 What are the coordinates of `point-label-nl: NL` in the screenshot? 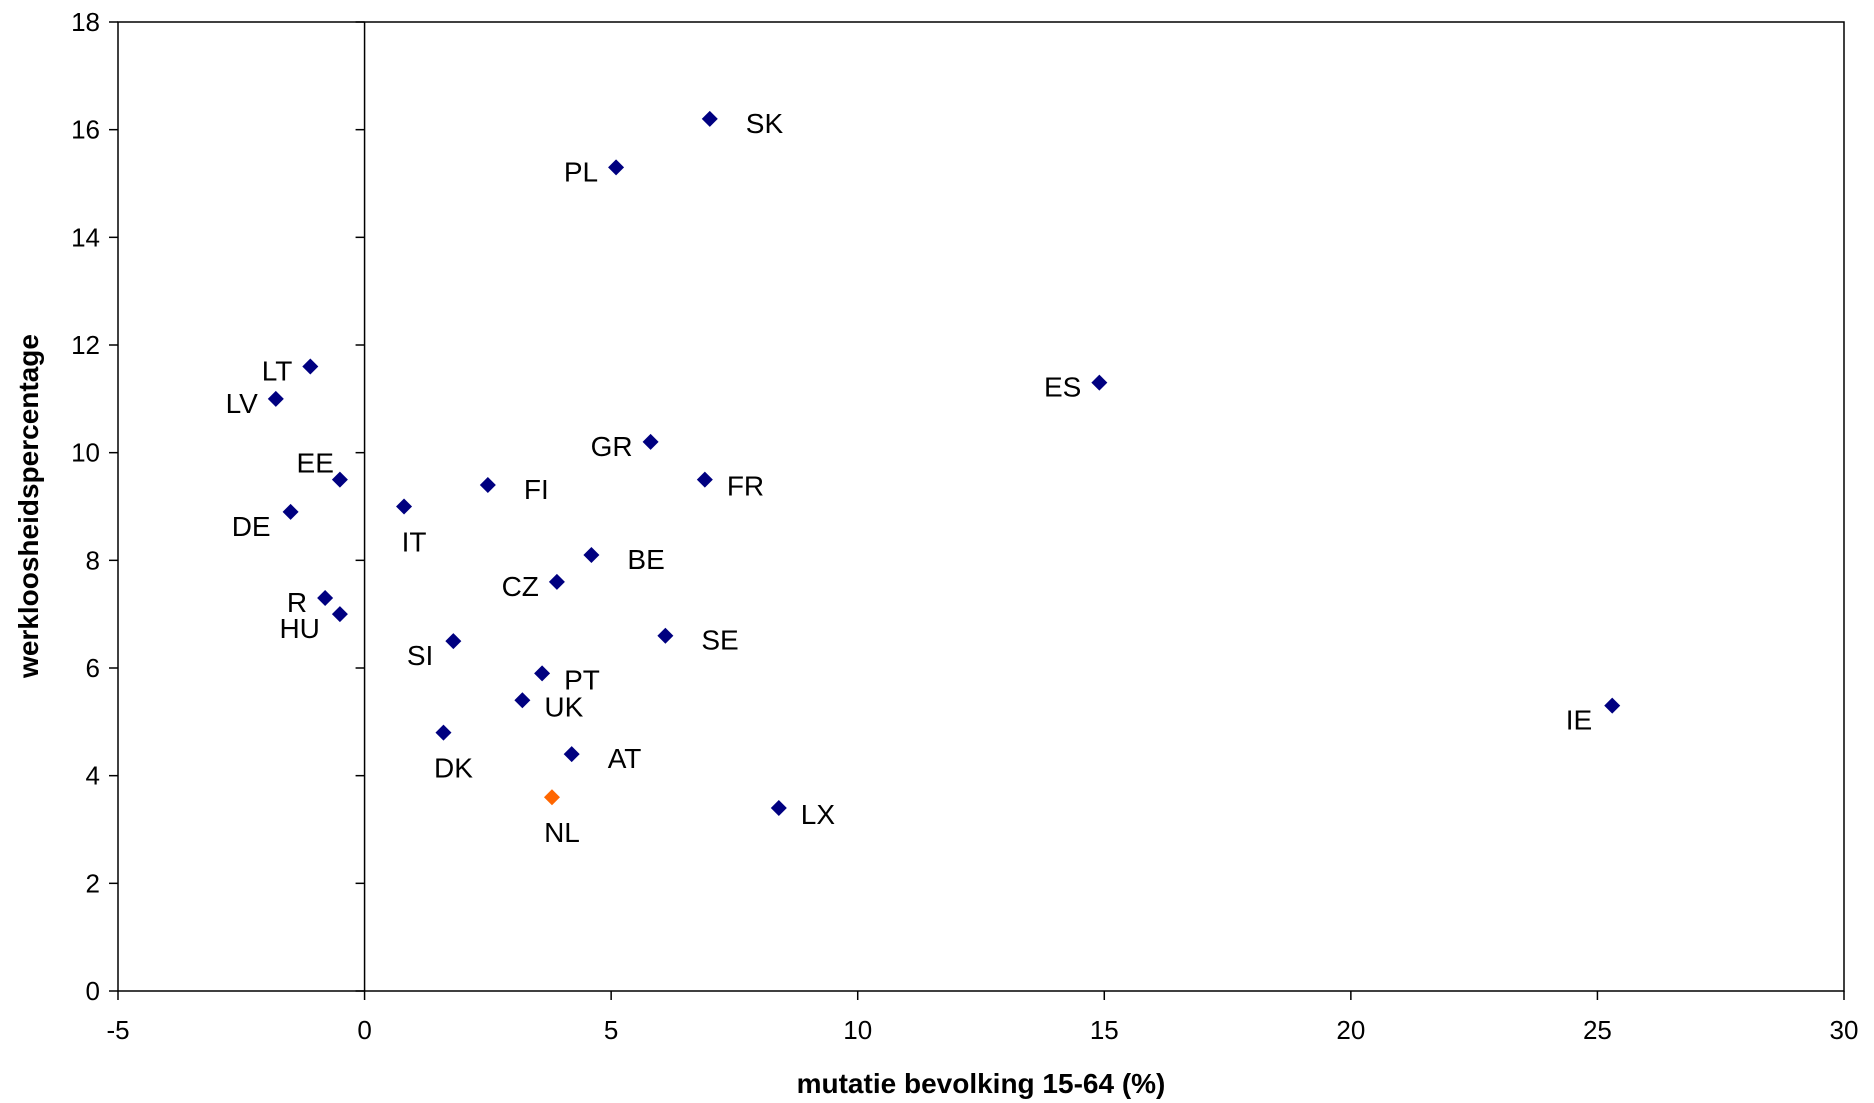 It's located at (562, 832).